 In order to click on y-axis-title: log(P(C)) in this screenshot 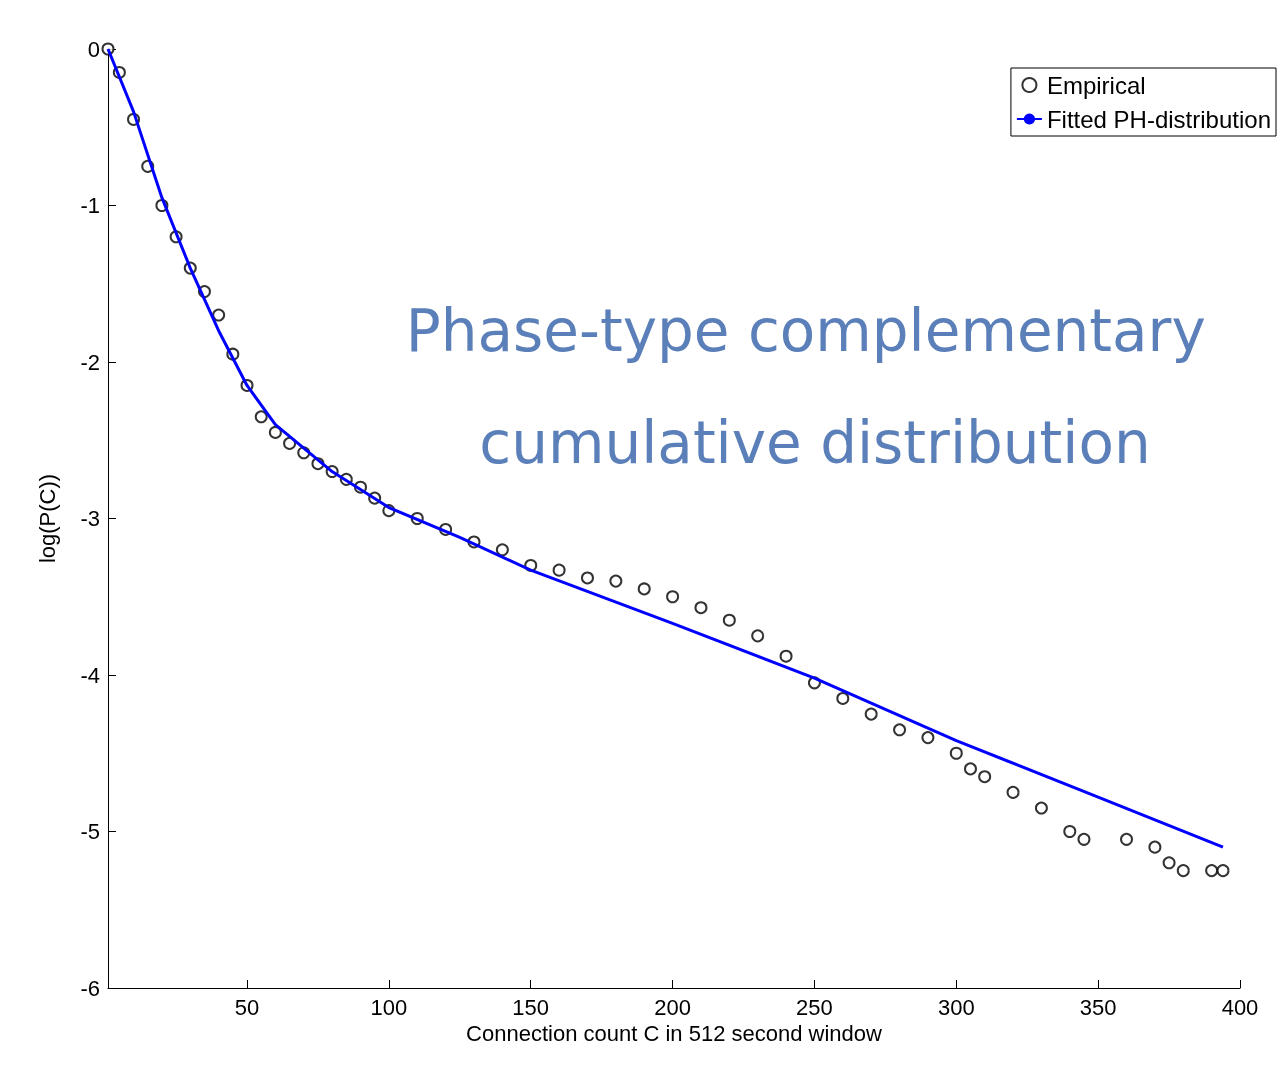, I will do `click(47, 518)`.